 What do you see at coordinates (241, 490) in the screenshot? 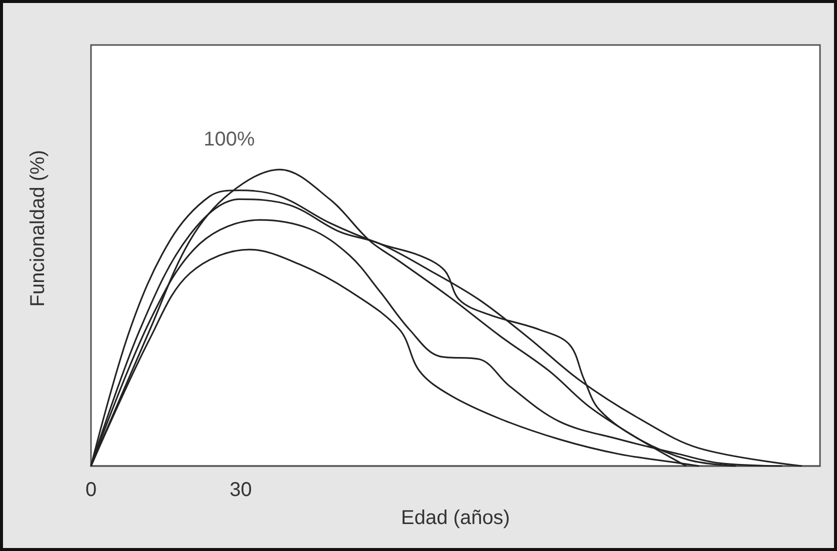
I see `x-tick-label: 30` at bounding box center [241, 490].